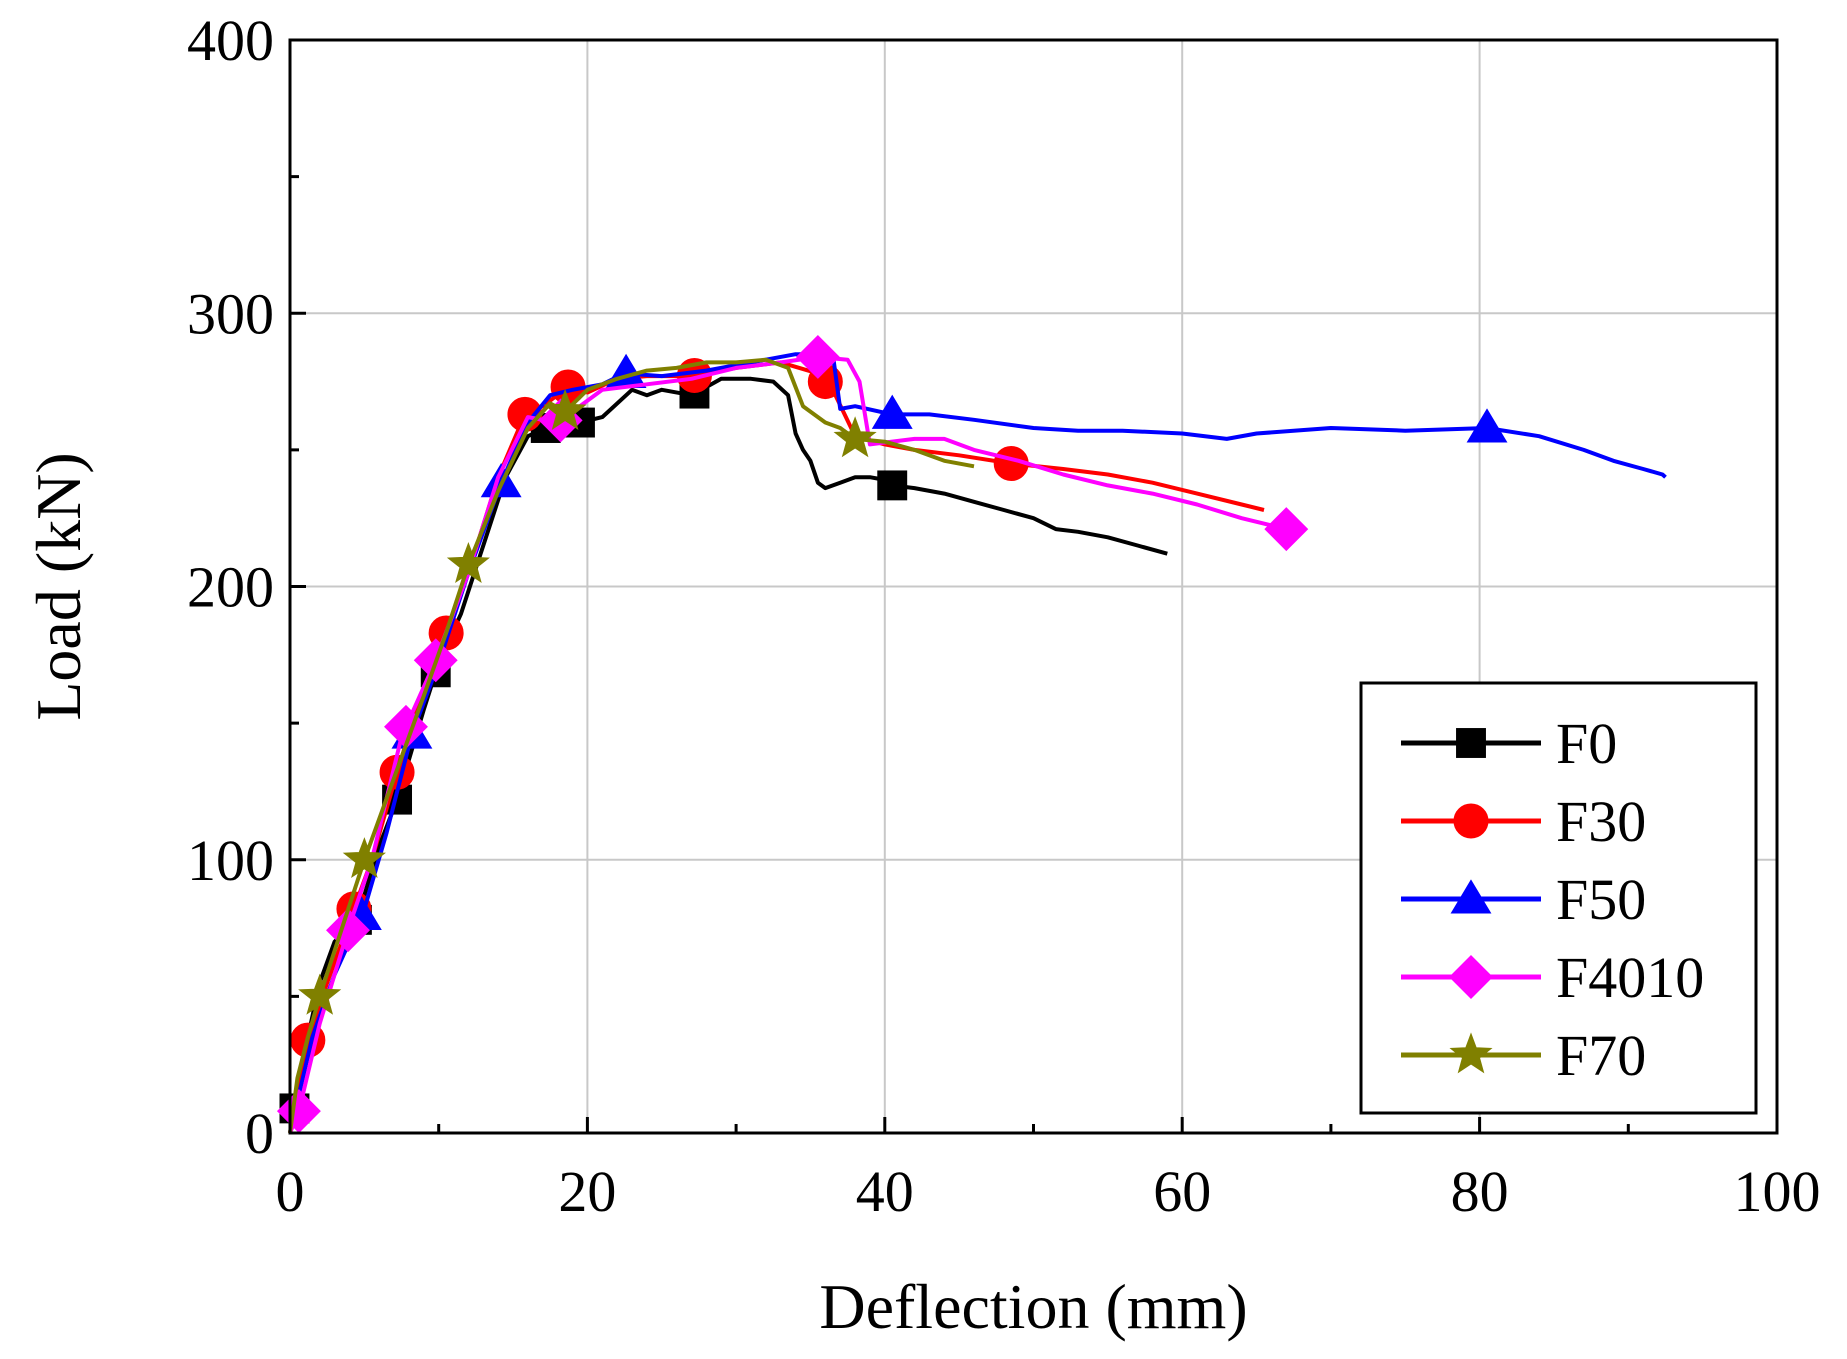 The image size is (1847, 1359). What do you see at coordinates (230, 40) in the screenshot?
I see `y-tick-label: 400` at bounding box center [230, 40].